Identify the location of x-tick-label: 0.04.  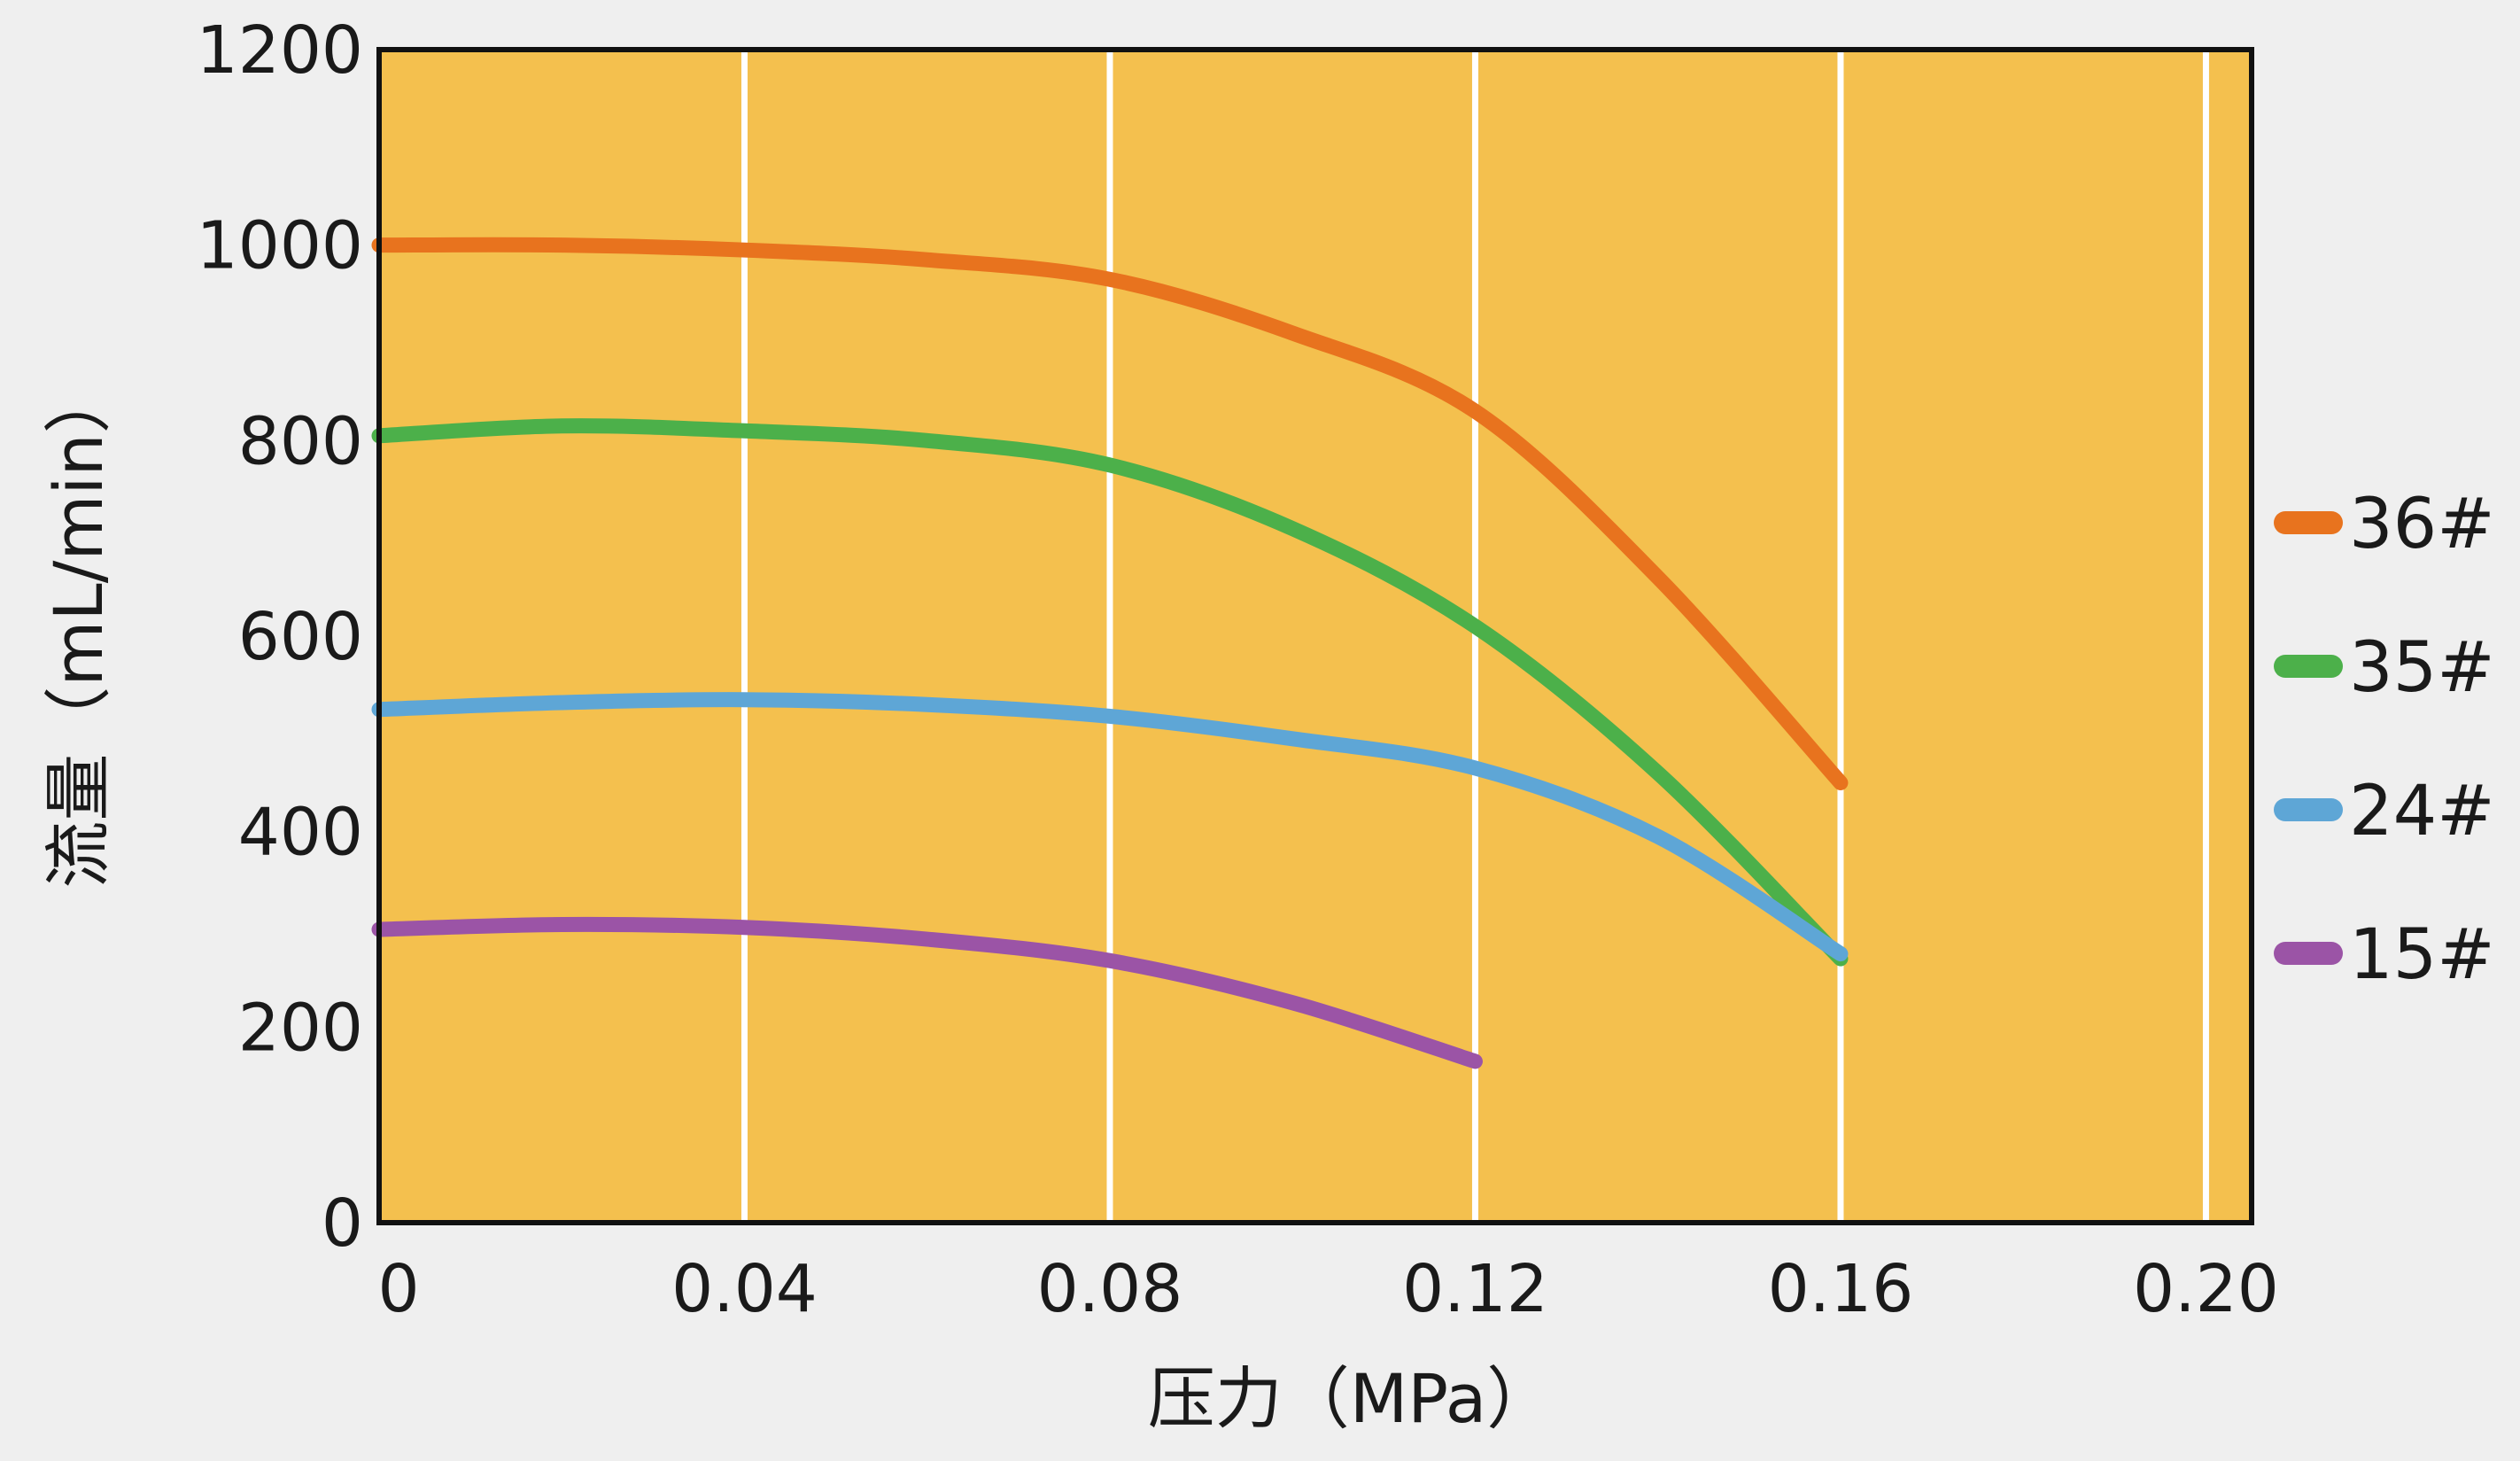
(744, 1289).